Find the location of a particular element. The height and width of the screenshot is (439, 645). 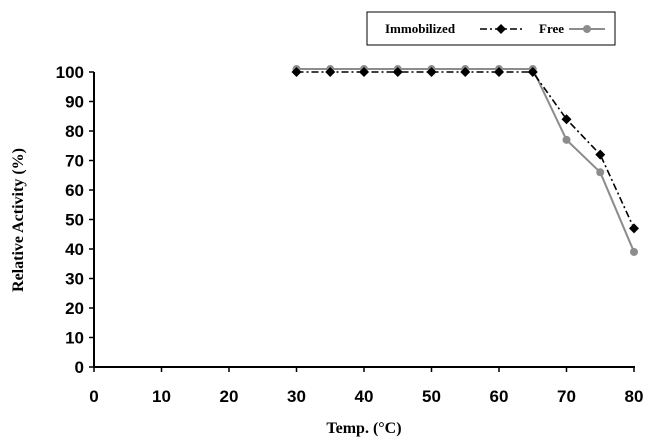

x-tick-label: 60 is located at coordinates (499, 396).